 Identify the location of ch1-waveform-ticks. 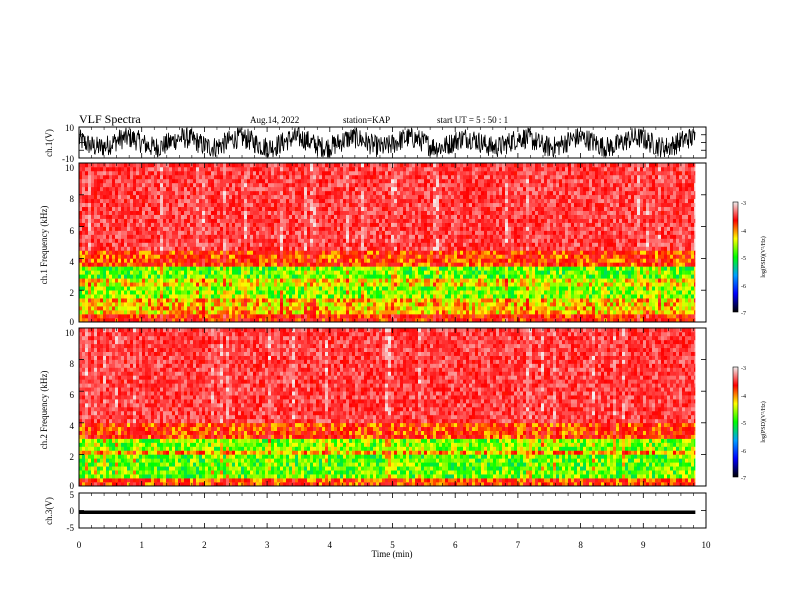
(392, 142).